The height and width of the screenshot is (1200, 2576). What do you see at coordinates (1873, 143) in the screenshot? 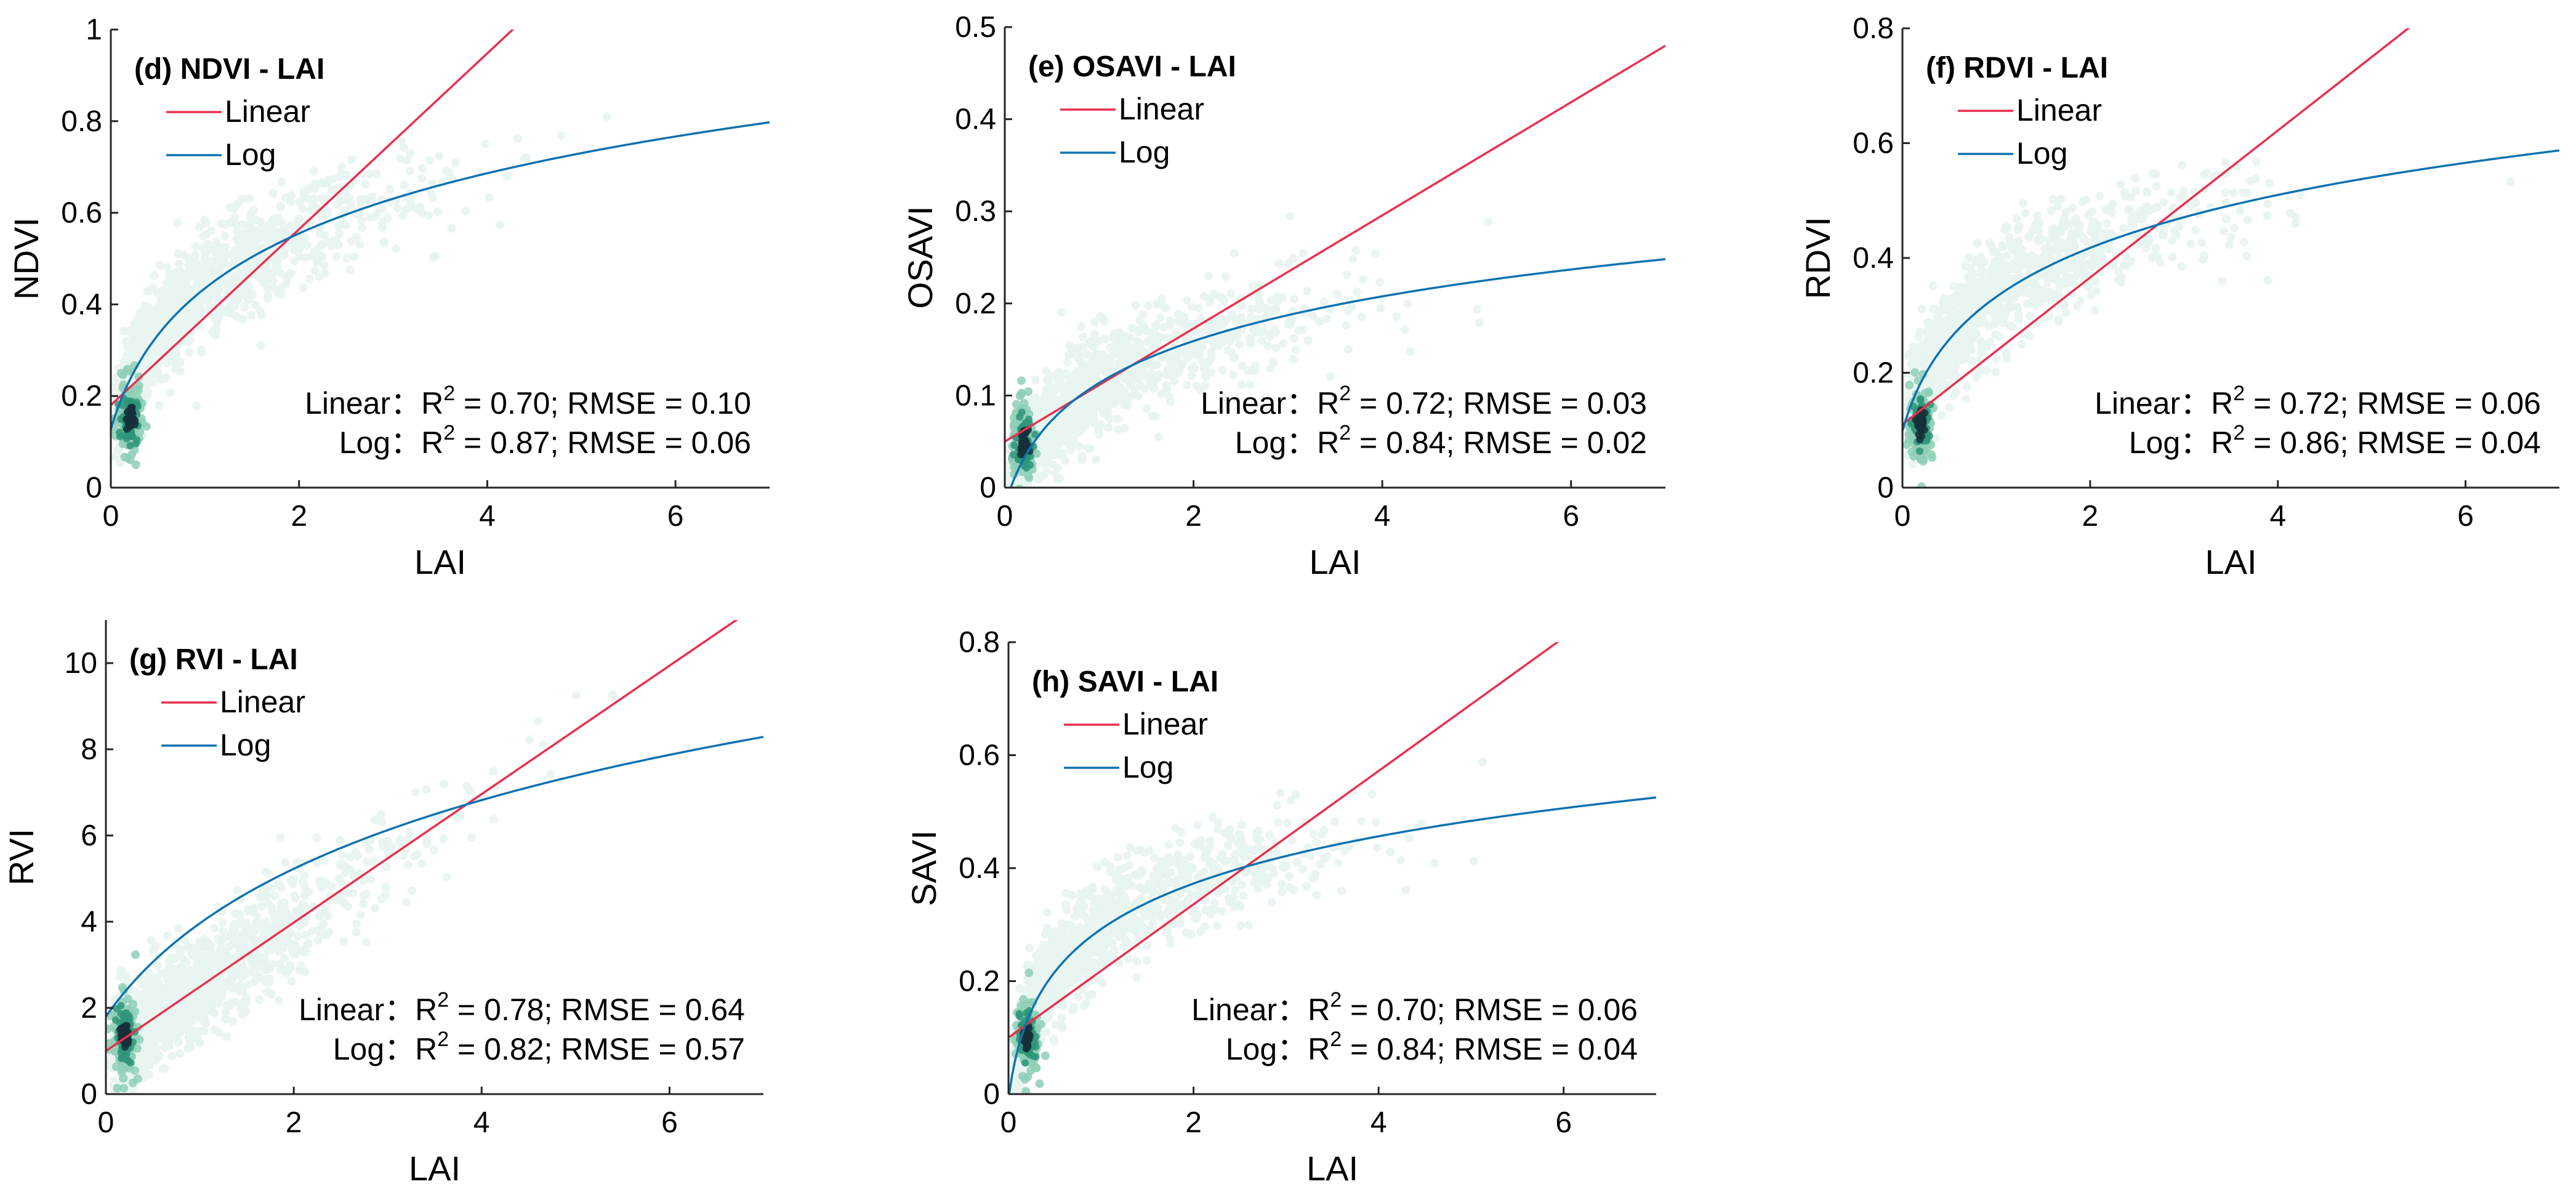
I see `y-tick-label: 0.6` at bounding box center [1873, 143].